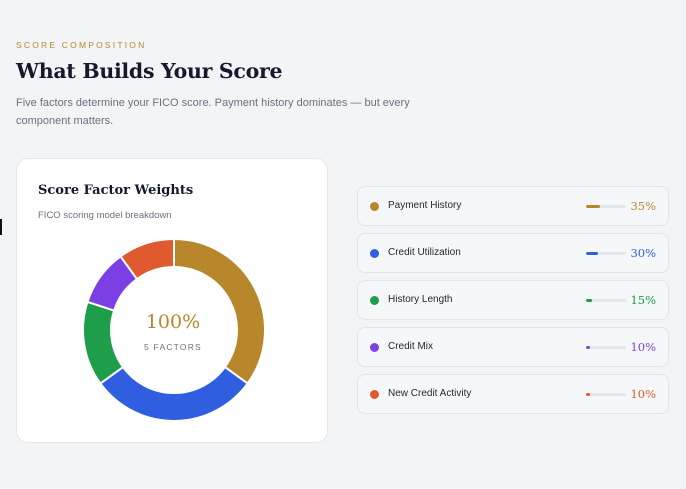 This screenshot has width=686, height=489. Describe the element at coordinates (149, 71) in the screenshot. I see `page-title: What Builds Your Score` at that location.